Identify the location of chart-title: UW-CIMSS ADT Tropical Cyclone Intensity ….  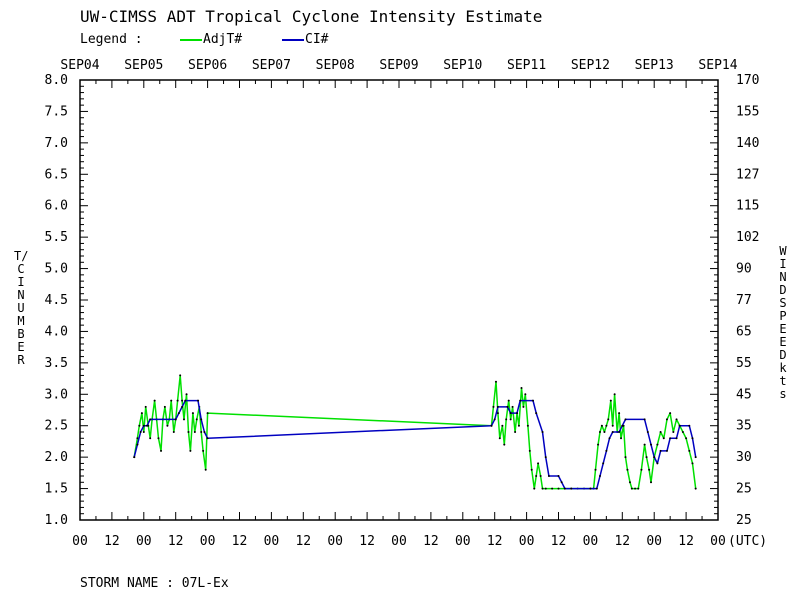
(311, 16).